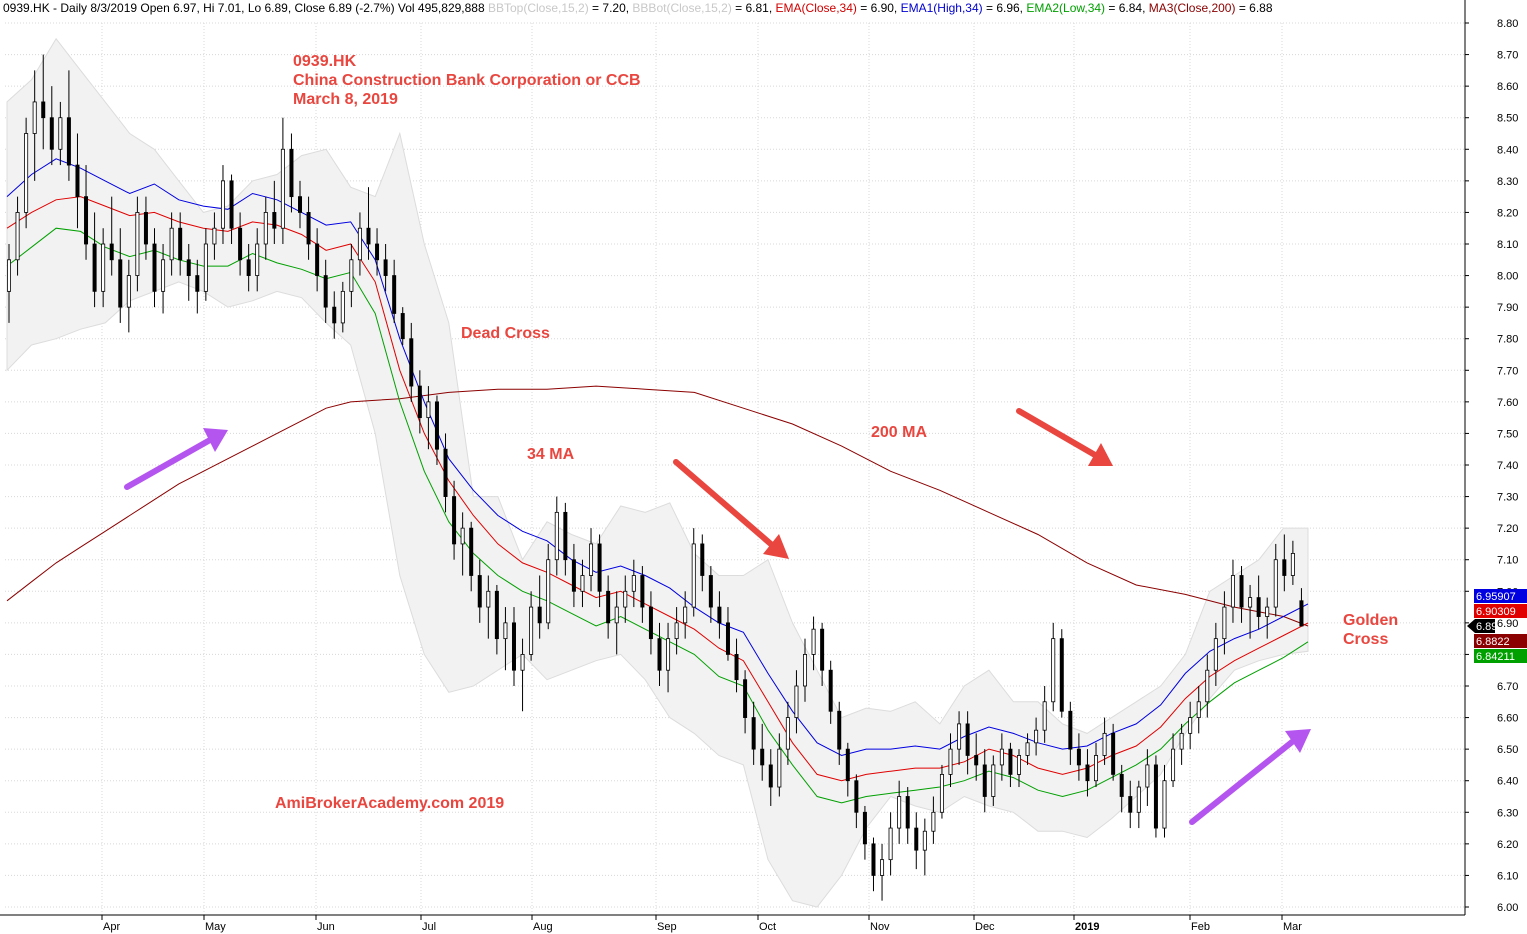 The image size is (1527, 934). I want to click on watermark: AmiBrokerAcademy.com 2019, so click(389, 803).